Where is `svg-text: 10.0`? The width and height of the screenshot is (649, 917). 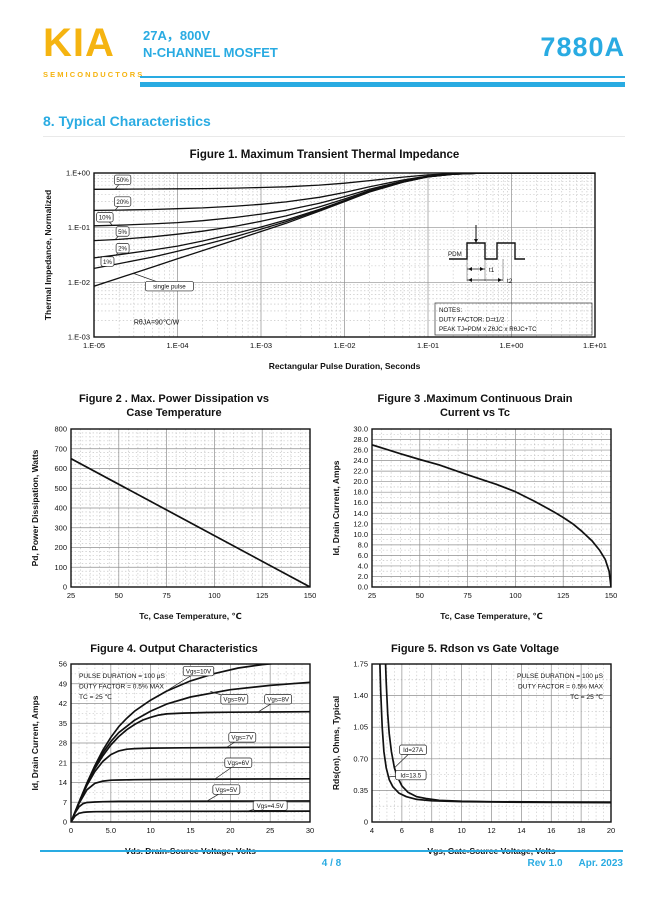
svg-text: 10.0 is located at coordinates (360, 533).